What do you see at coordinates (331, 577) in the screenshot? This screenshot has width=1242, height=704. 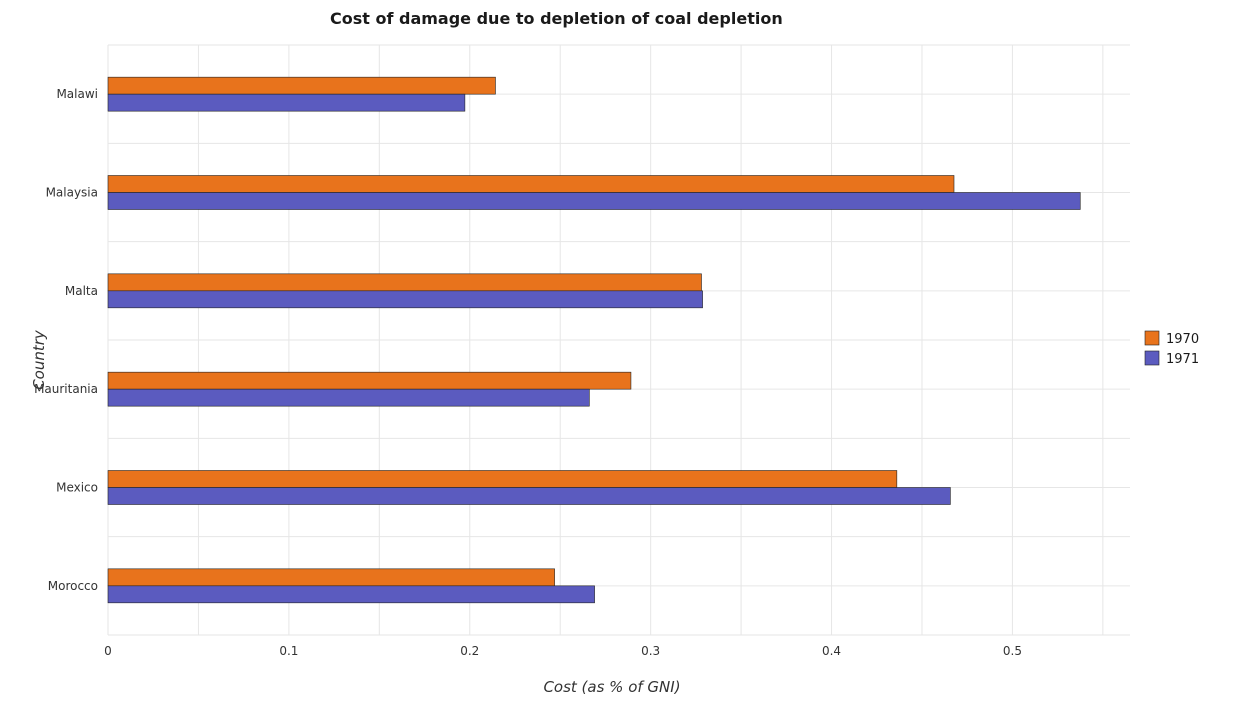 I see `bar-1970-morocco` at bounding box center [331, 577].